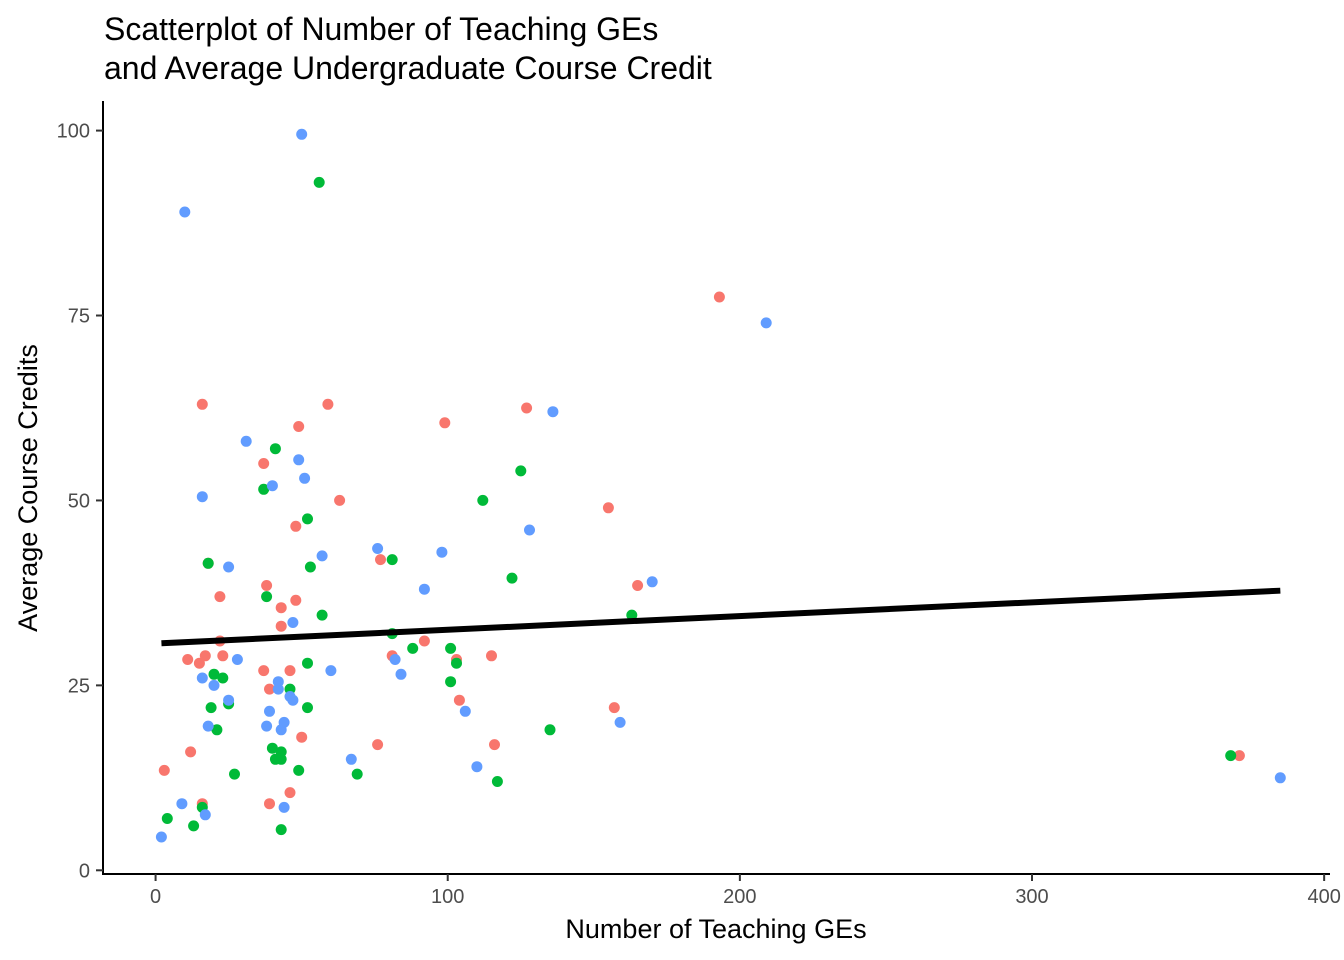 The image size is (1344, 960). What do you see at coordinates (155, 897) in the screenshot?
I see `x-tick-label: 0` at bounding box center [155, 897].